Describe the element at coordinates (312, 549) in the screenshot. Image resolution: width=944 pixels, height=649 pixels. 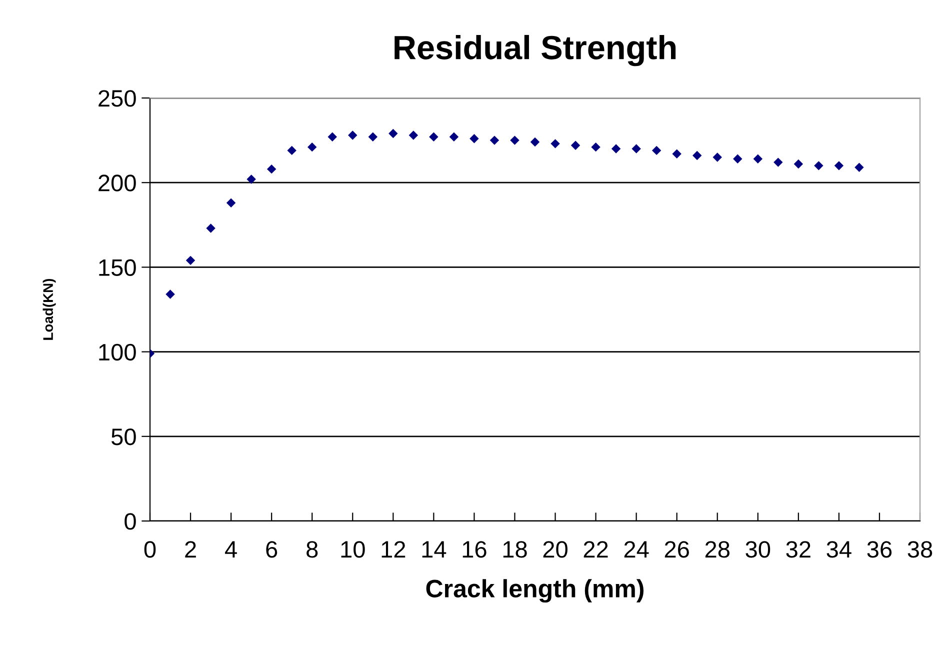
I see `x-tick-label: 8` at that location.